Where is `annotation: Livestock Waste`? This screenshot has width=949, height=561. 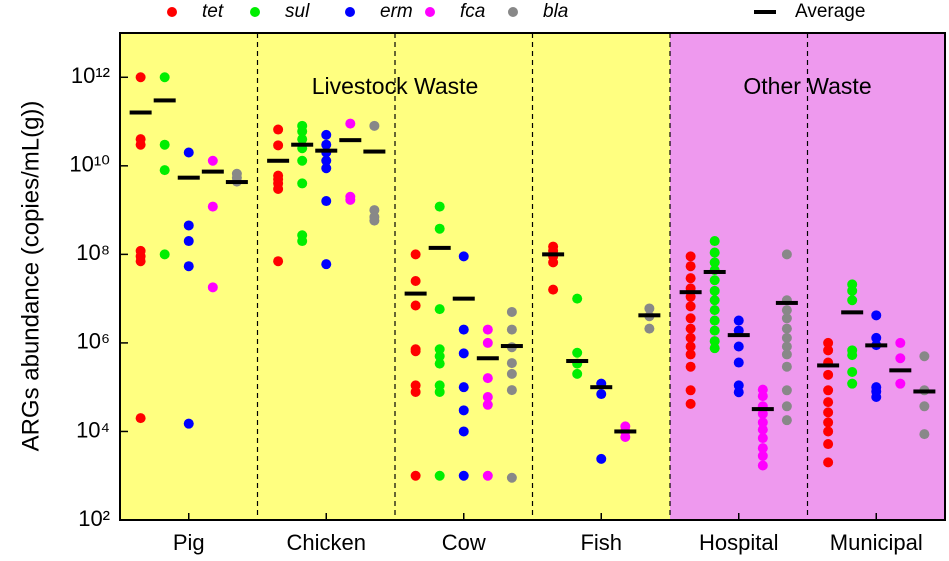 annotation: Livestock Waste is located at coordinates (395, 86).